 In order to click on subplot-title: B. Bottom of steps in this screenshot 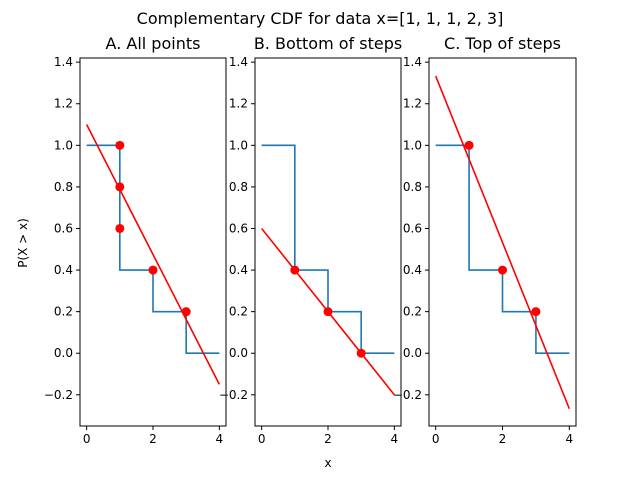, I will do `click(328, 43)`.